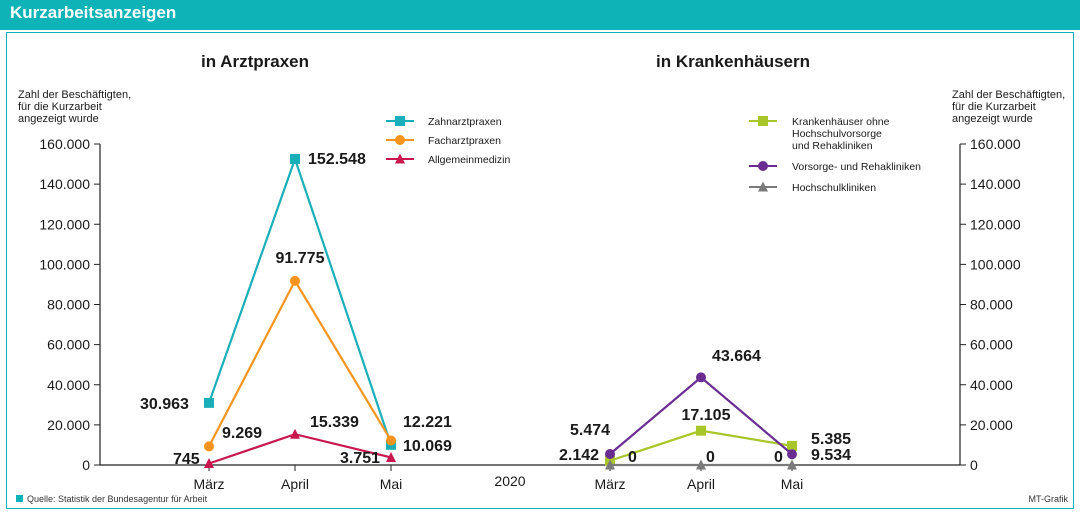 This screenshot has width=1080, height=513. What do you see at coordinates (736, 356) in the screenshot?
I see `data-label: 43.664` at bounding box center [736, 356].